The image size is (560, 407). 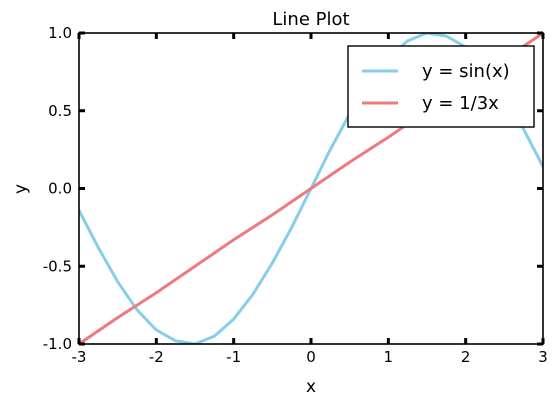 What do you see at coordinates (60, 111) in the screenshot?
I see `y-tick-label: 0.5` at bounding box center [60, 111].